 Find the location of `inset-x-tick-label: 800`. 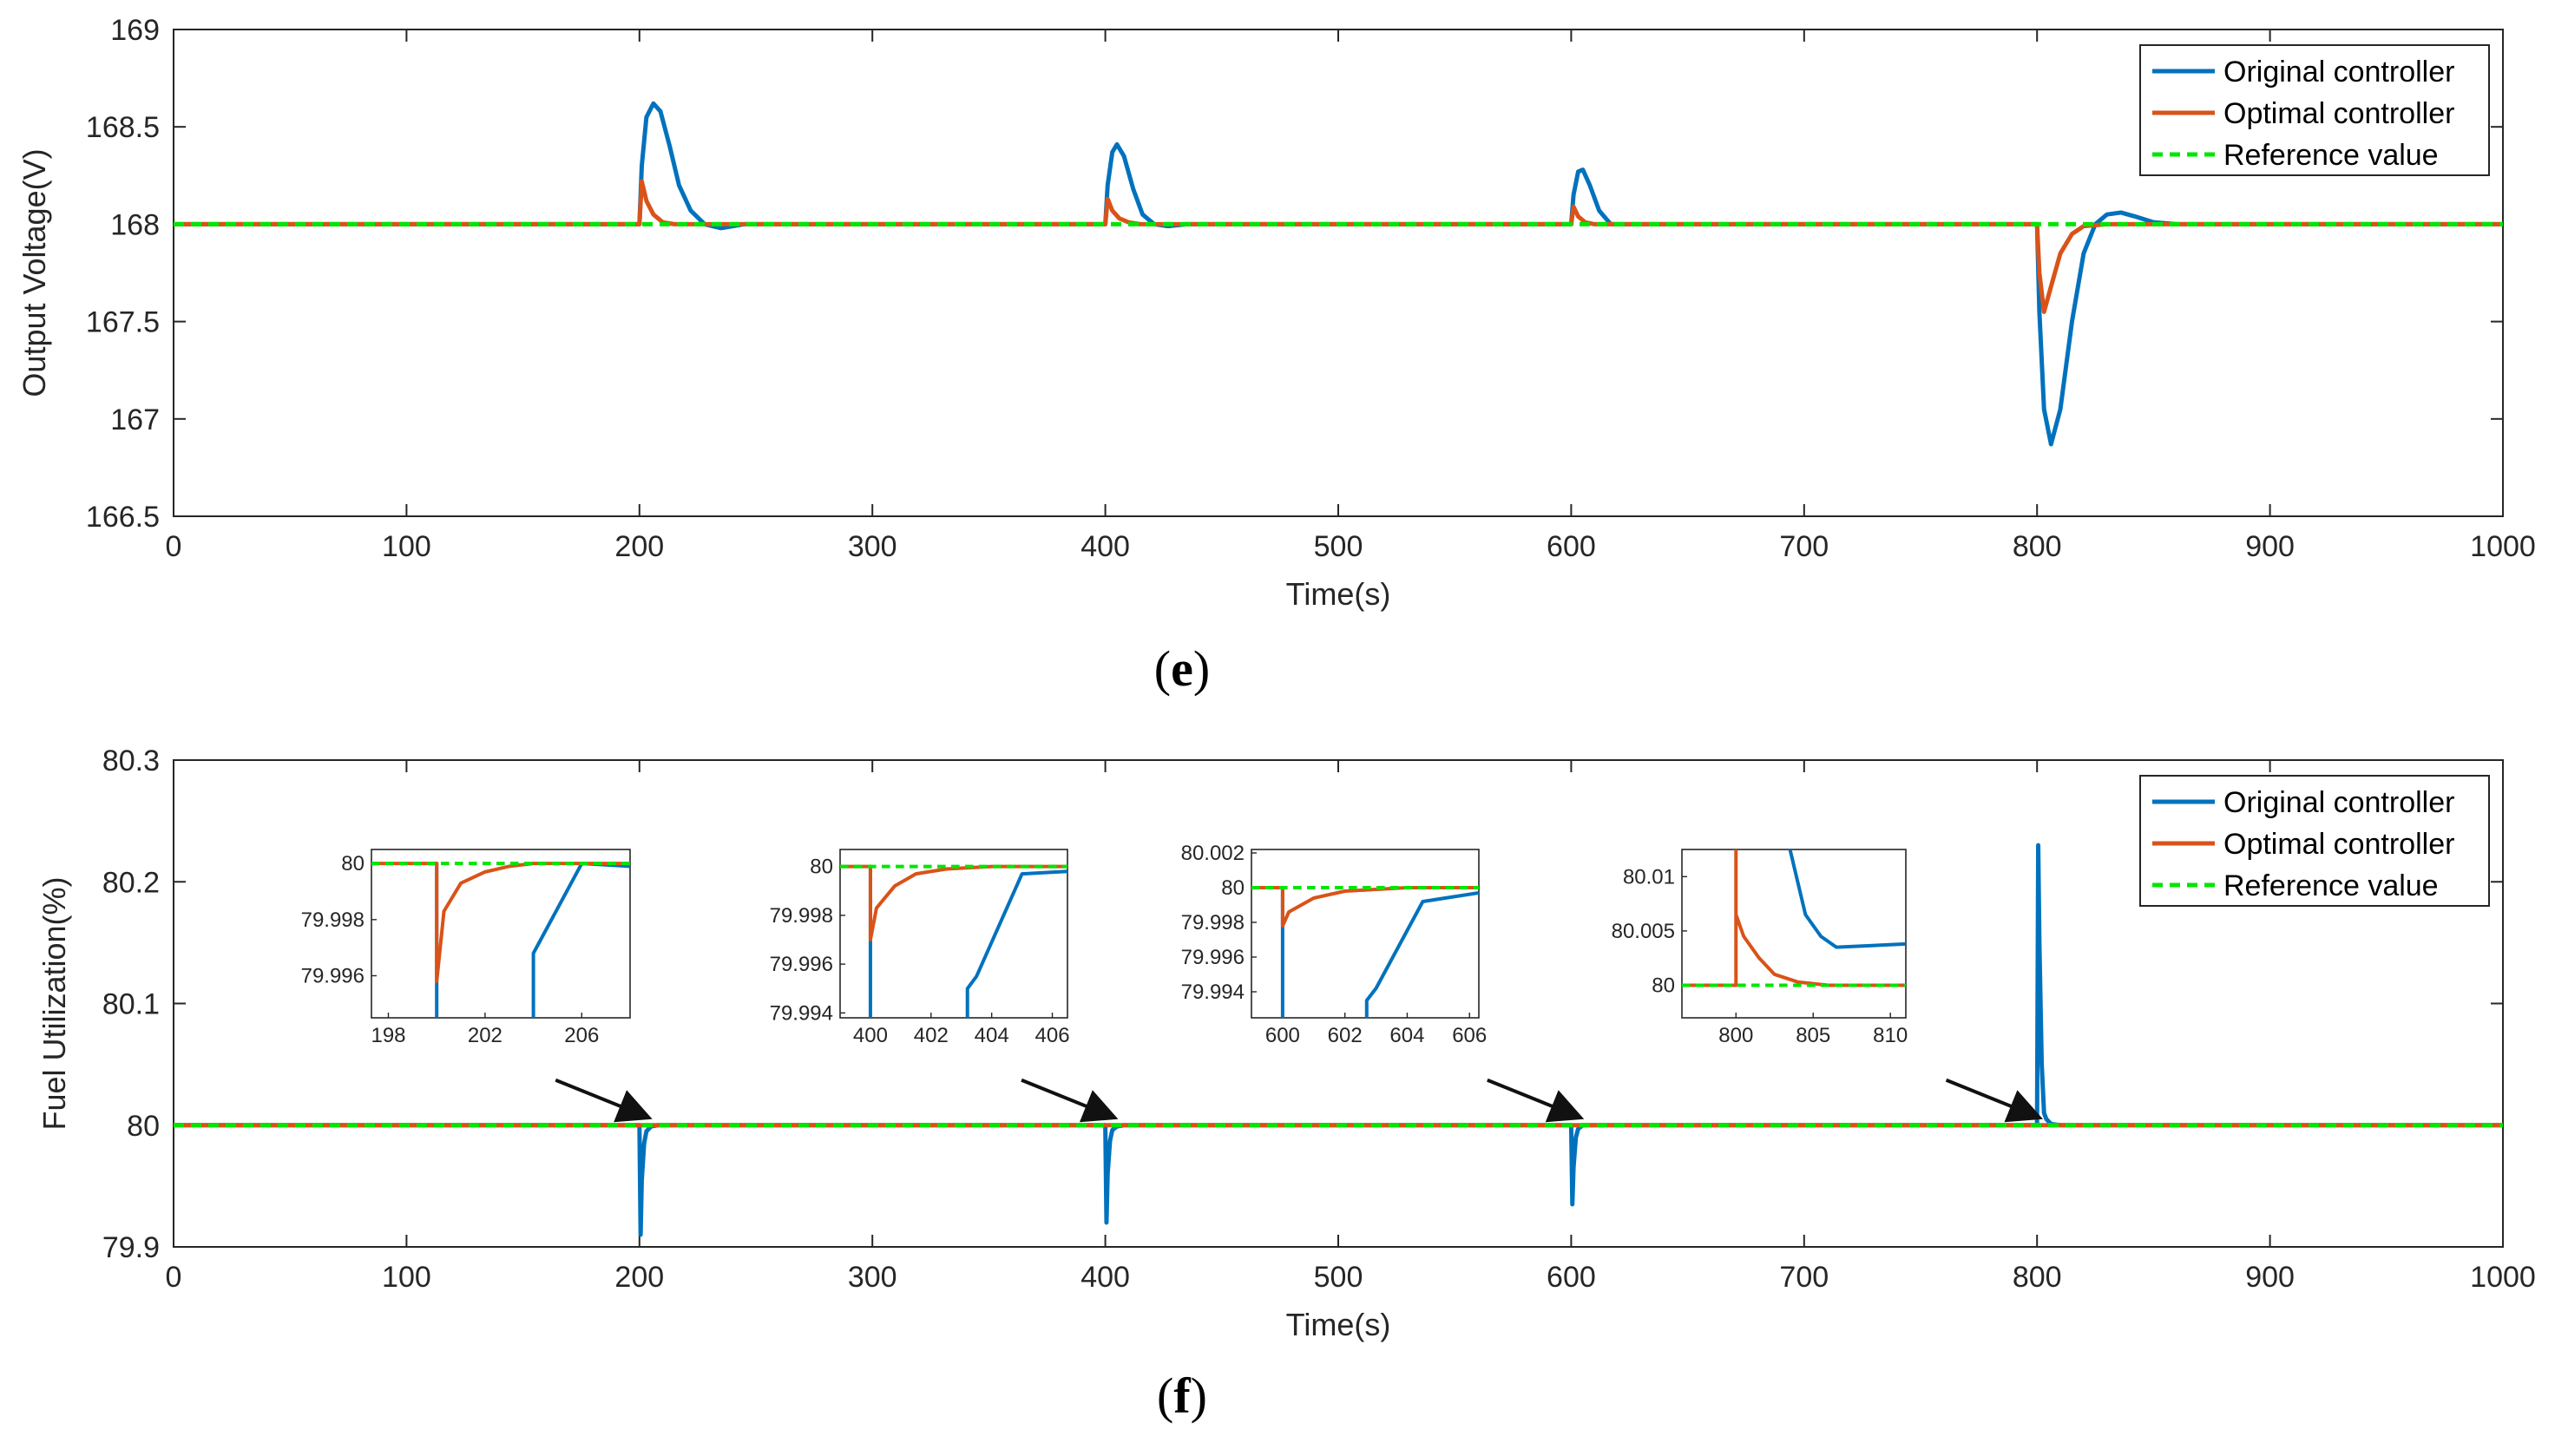

inset-x-tick-label: 800 is located at coordinates (1735, 1035).